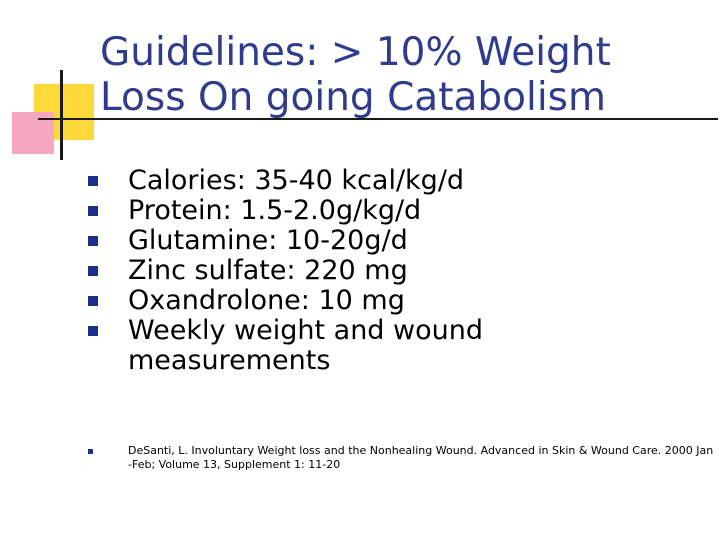 This screenshot has height=540, width=720. I want to click on bullet-text: Zinc sulfate: 220 mg, so click(268, 270).